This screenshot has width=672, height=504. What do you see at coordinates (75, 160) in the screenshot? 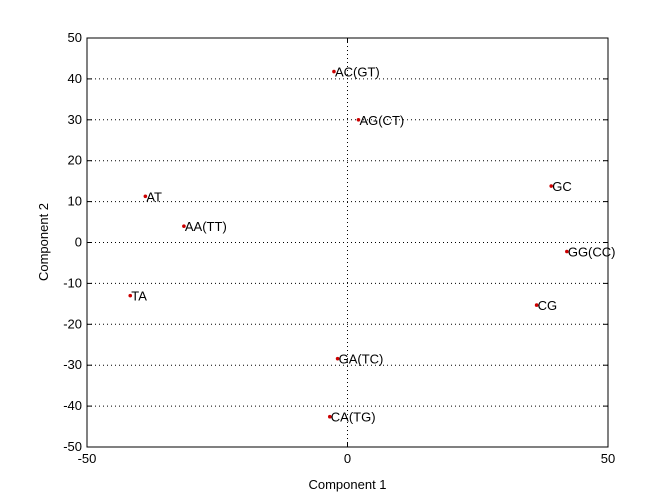
I see `y-tick-label: 20` at bounding box center [75, 160].